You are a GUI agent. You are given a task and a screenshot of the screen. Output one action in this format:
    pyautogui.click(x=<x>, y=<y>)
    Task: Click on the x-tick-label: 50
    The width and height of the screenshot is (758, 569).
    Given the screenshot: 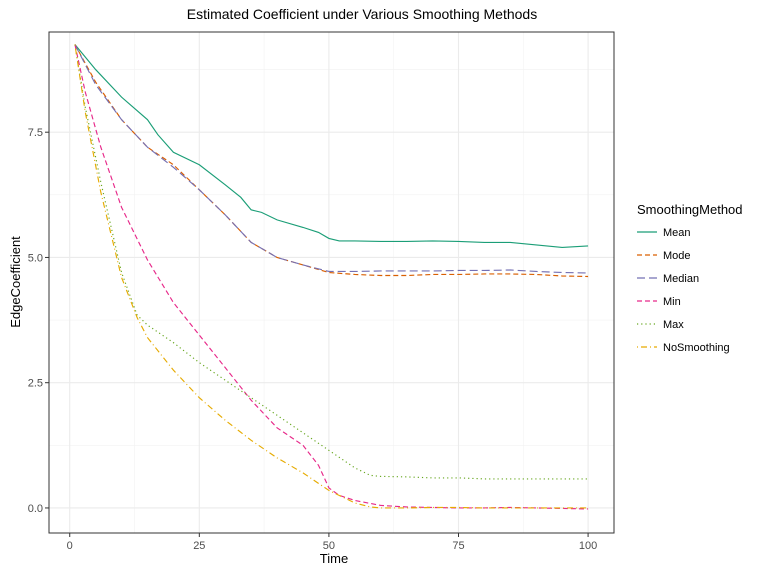 What is the action you would take?
    pyautogui.click(x=329, y=546)
    